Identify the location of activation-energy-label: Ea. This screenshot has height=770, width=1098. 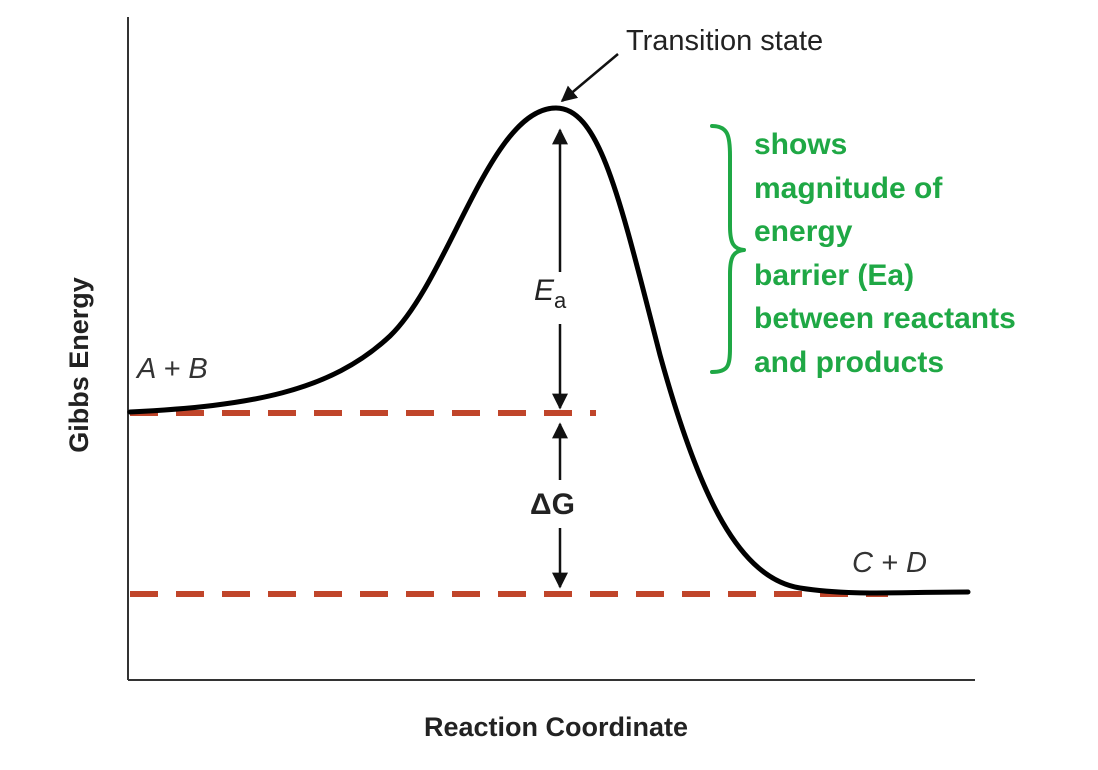
(550, 293).